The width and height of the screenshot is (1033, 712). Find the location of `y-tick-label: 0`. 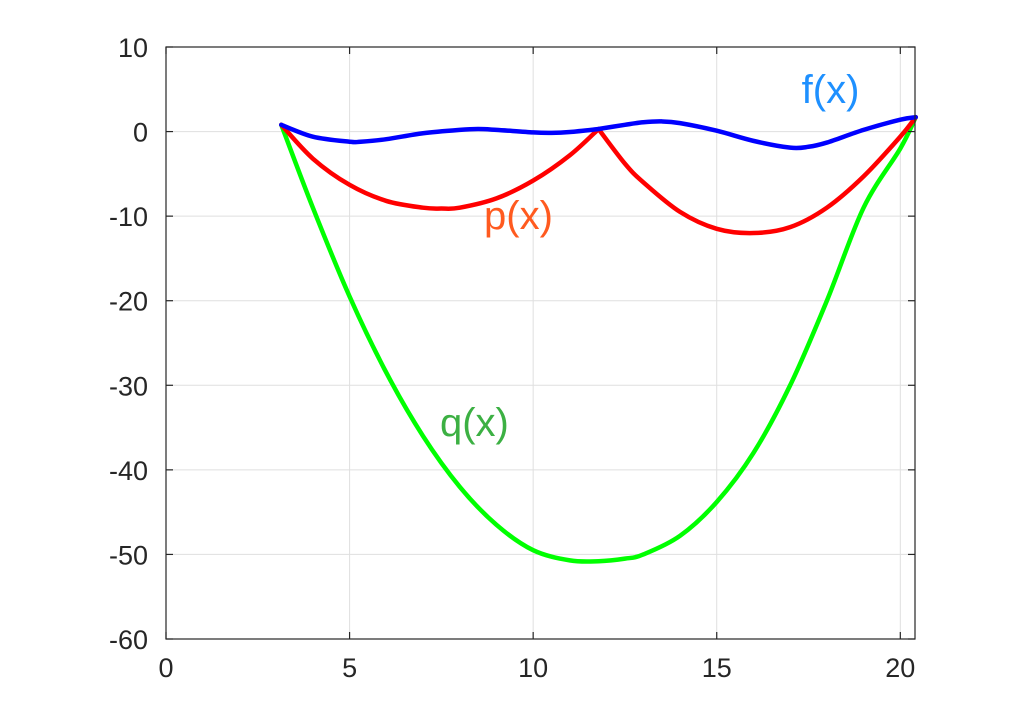

y-tick-label: 0 is located at coordinates (140, 133).